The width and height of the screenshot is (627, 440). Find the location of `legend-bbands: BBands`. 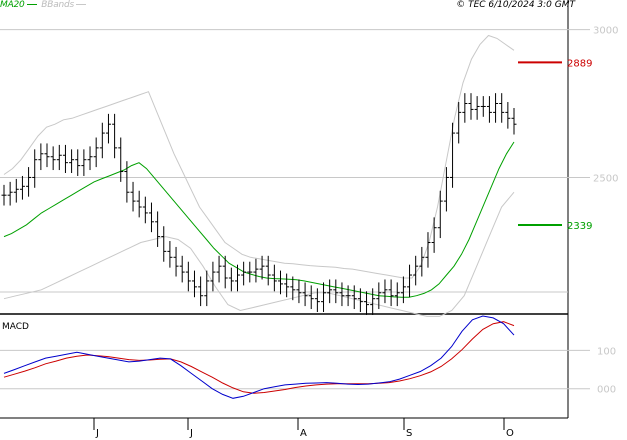

legend-bbands: BBands is located at coordinates (58, 5).